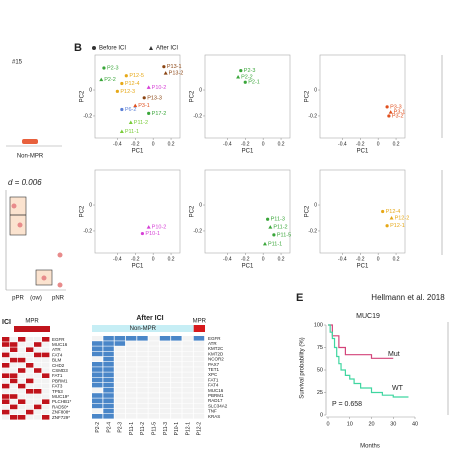 The image size is (474, 474). What do you see at coordinates (166, 428) in the screenshot?
I see `column-label: P11-3` at bounding box center [166, 428].